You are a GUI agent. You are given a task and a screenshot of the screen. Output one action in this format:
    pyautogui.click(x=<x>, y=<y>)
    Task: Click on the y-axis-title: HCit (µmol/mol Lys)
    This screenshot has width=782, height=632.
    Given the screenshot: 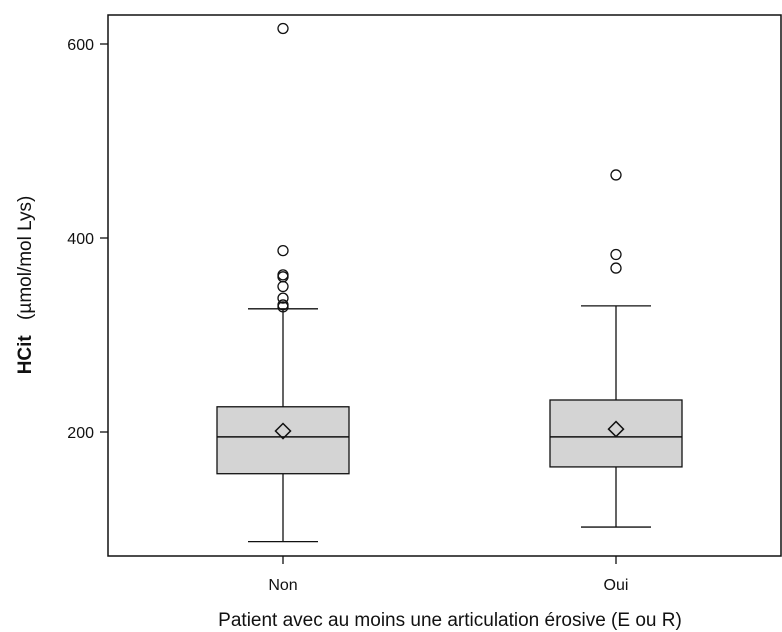 What is the action you would take?
    pyautogui.click(x=25, y=285)
    